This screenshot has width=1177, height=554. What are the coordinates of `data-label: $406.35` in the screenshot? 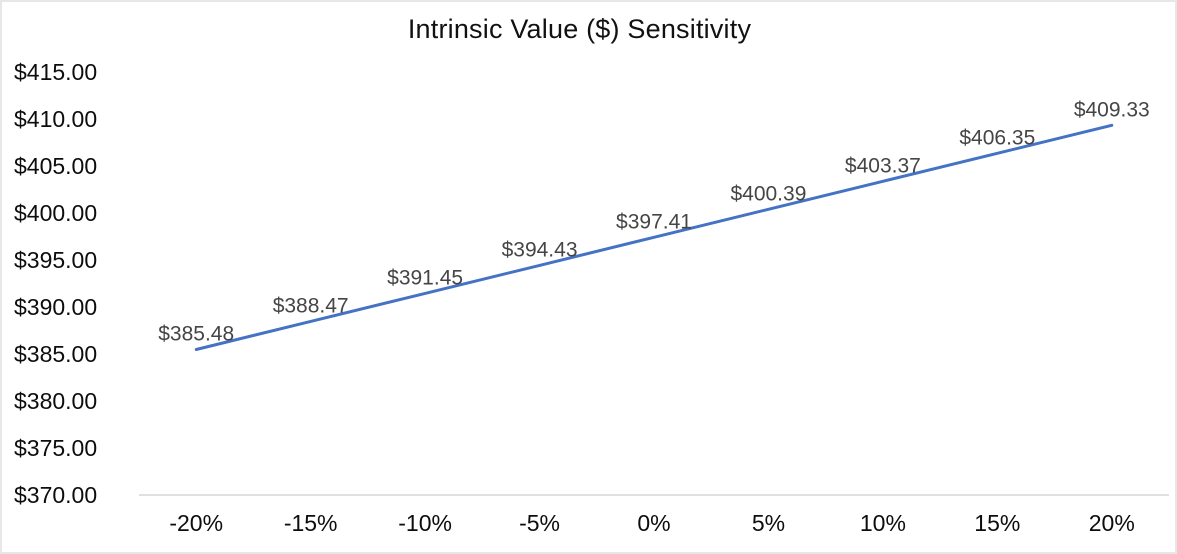 It's located at (997, 137).